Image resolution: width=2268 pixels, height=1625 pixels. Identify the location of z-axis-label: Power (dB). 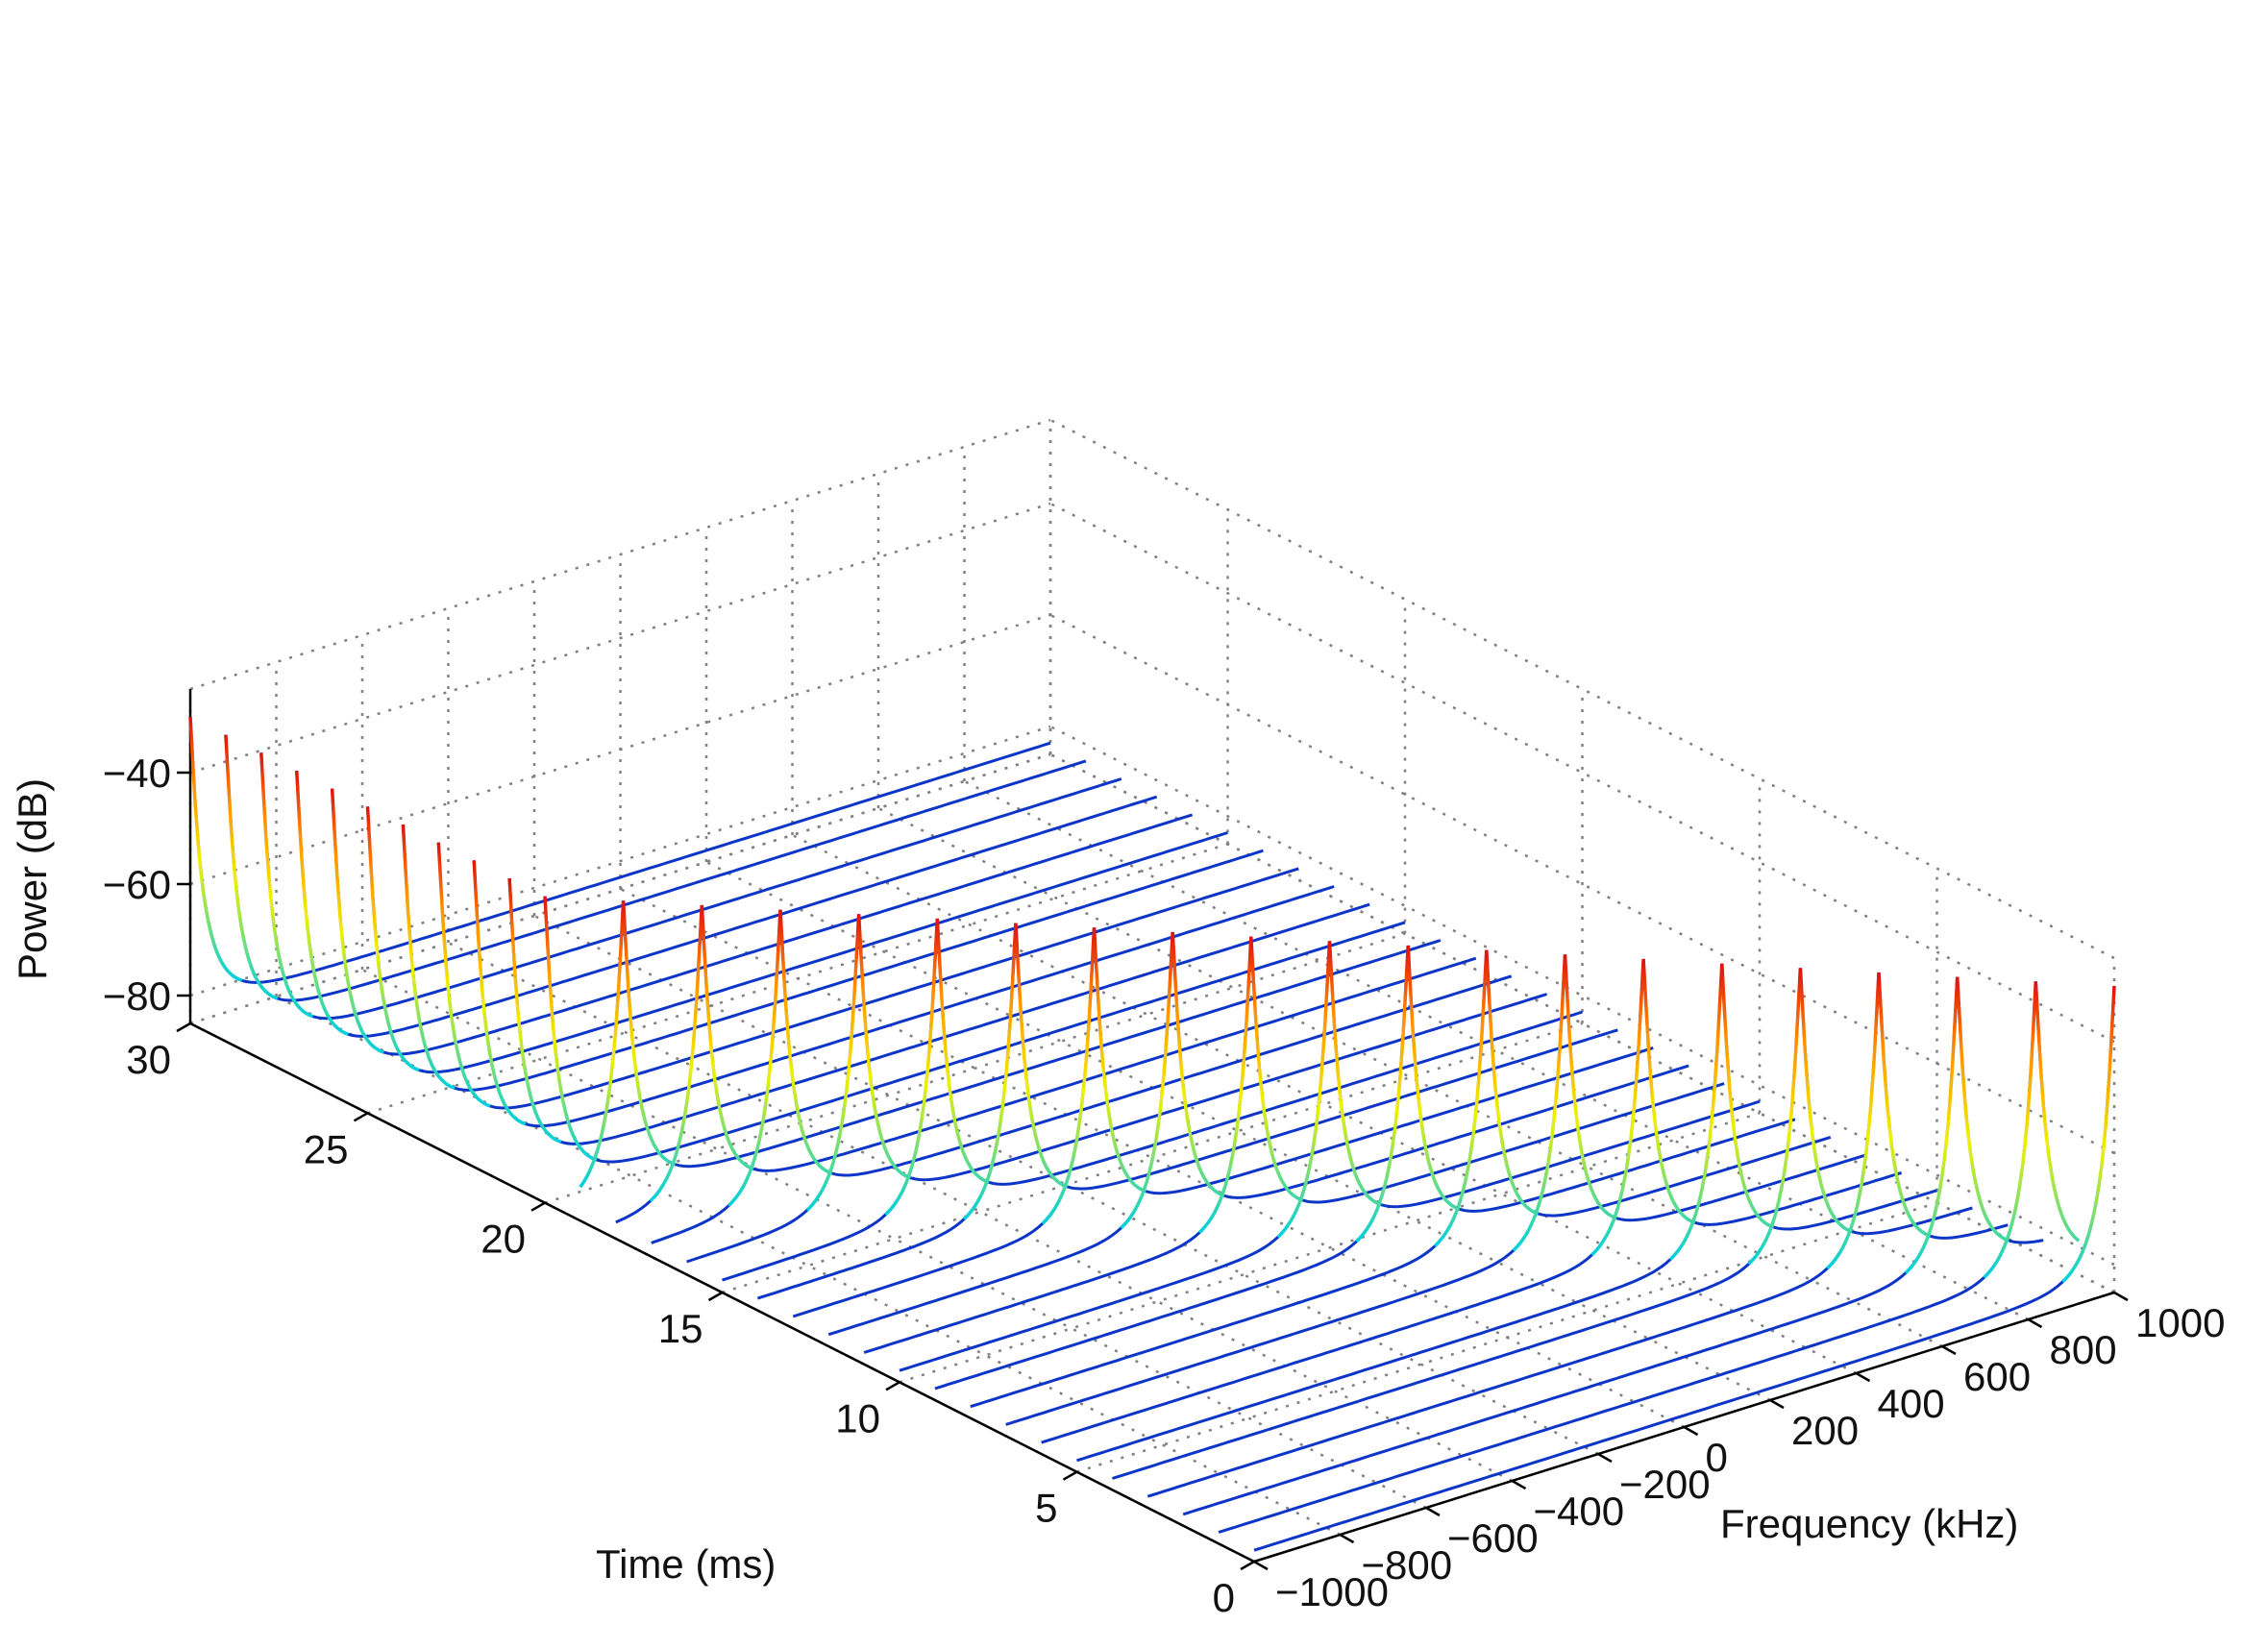
(32, 879).